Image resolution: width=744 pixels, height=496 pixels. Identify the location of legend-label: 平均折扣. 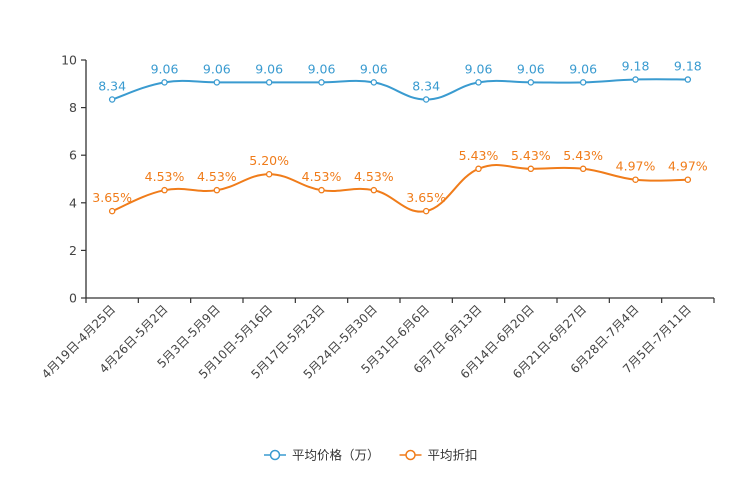
(453, 455).